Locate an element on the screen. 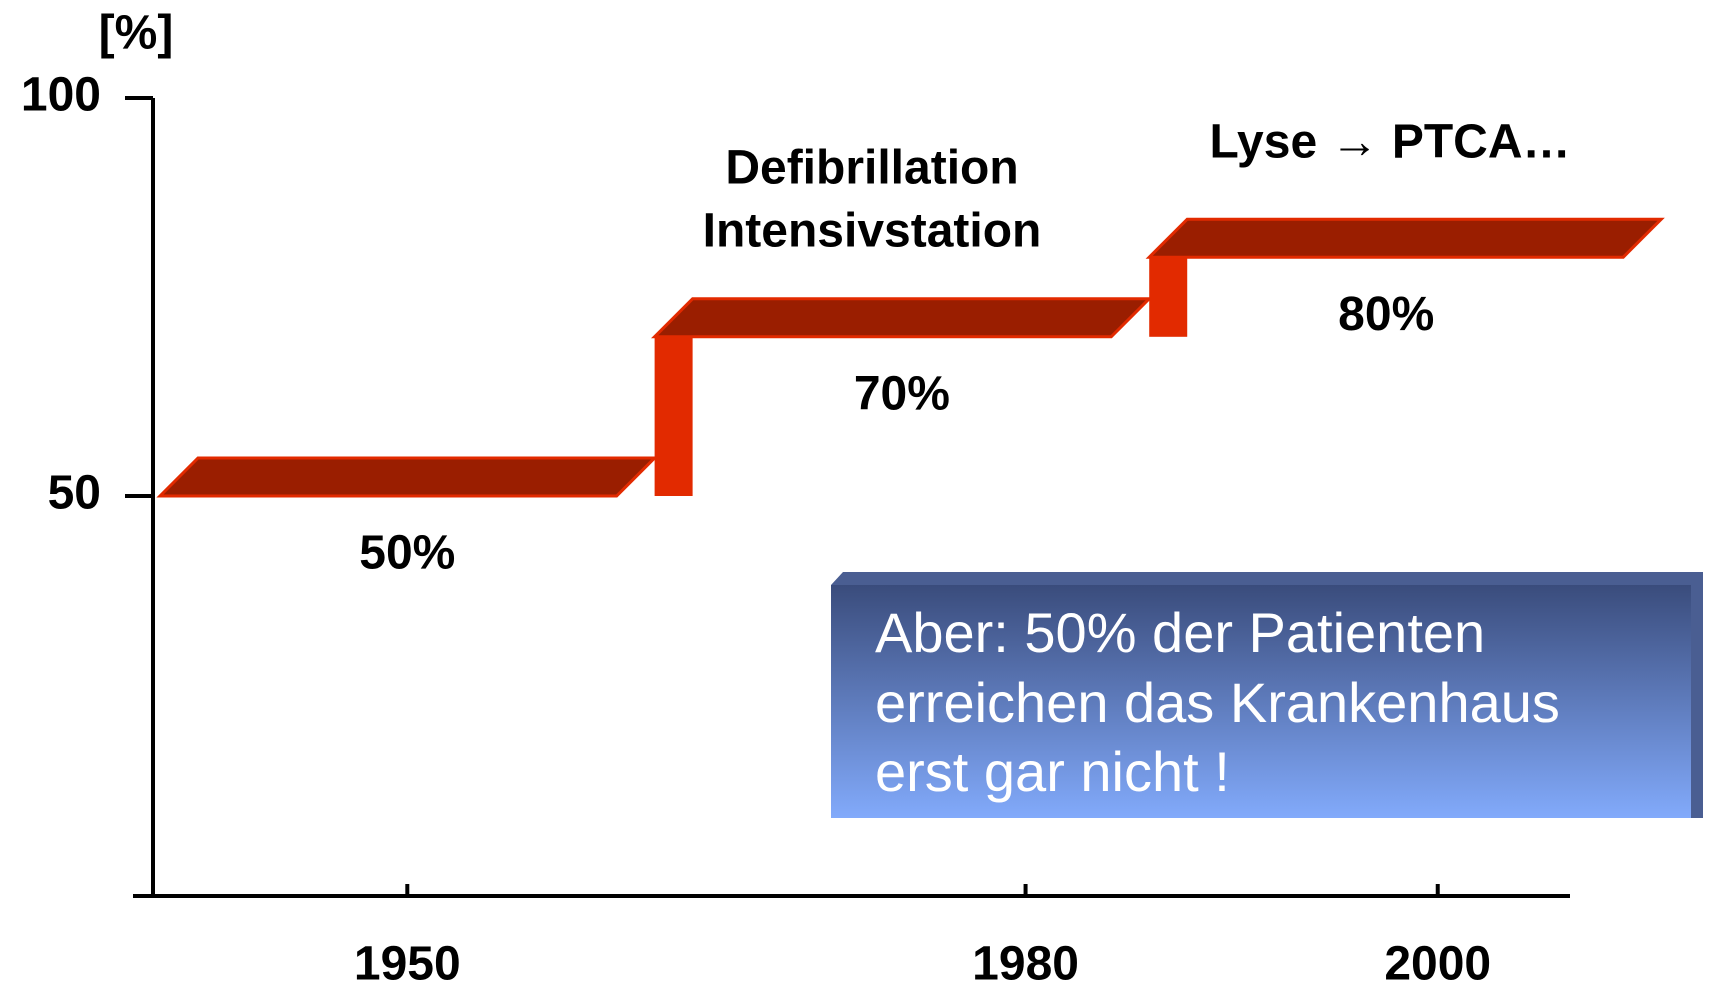 The image size is (1709, 989). value-label: 70% is located at coordinates (902, 393).